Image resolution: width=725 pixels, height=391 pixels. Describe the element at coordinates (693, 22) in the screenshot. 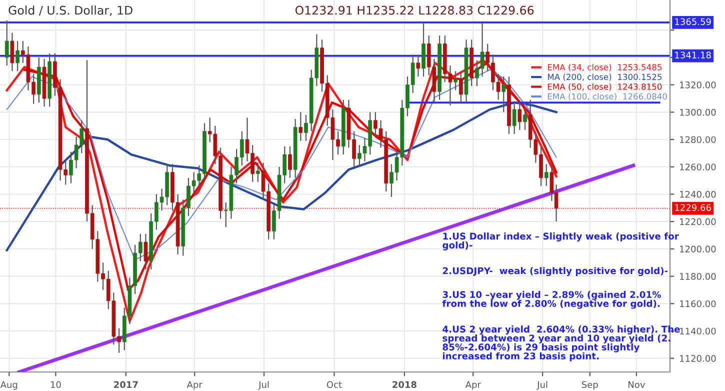

I see `ref-line-label: 1365.59` at that location.